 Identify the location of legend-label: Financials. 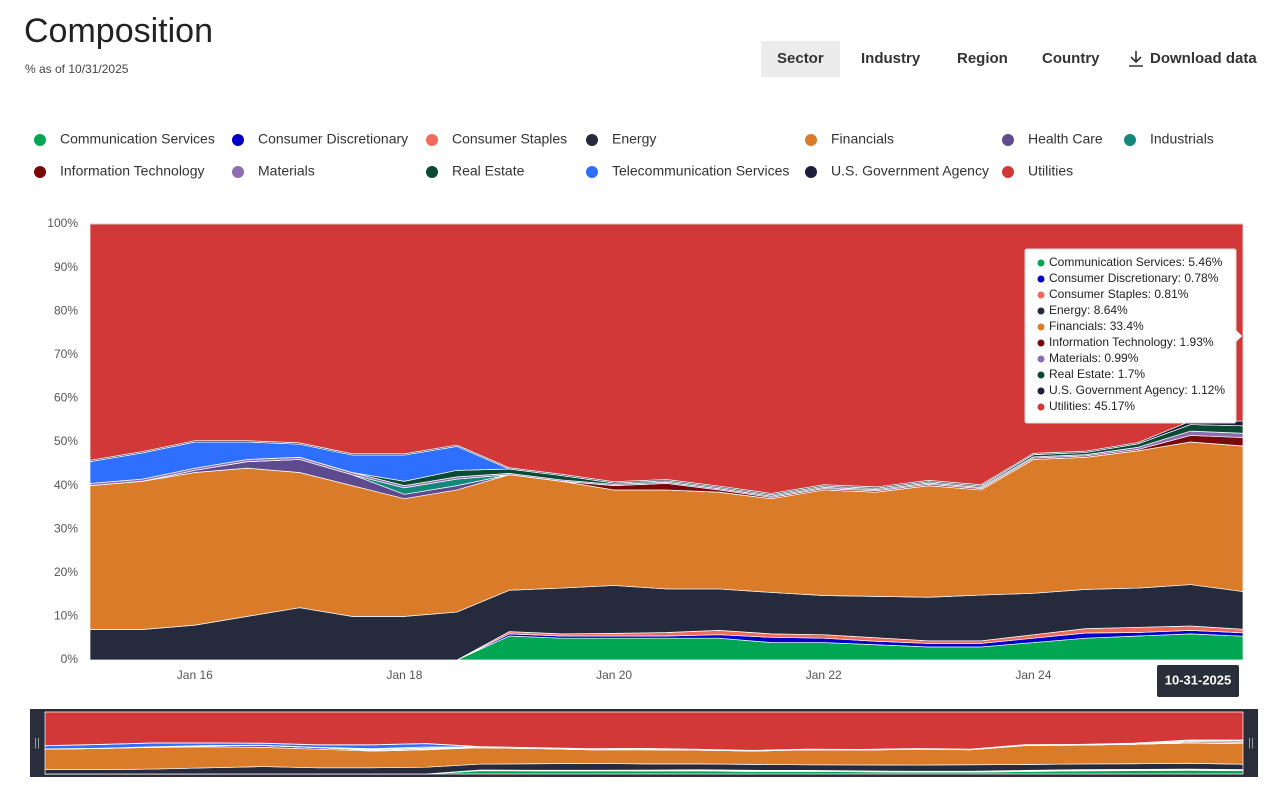
(862, 139).